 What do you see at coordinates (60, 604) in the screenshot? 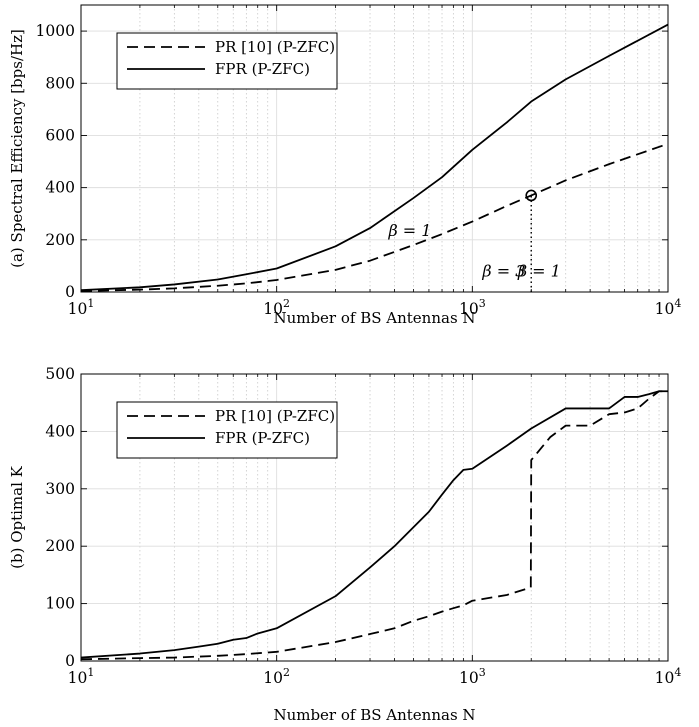
I see `y-tick-label: 100` at bounding box center [60, 604].